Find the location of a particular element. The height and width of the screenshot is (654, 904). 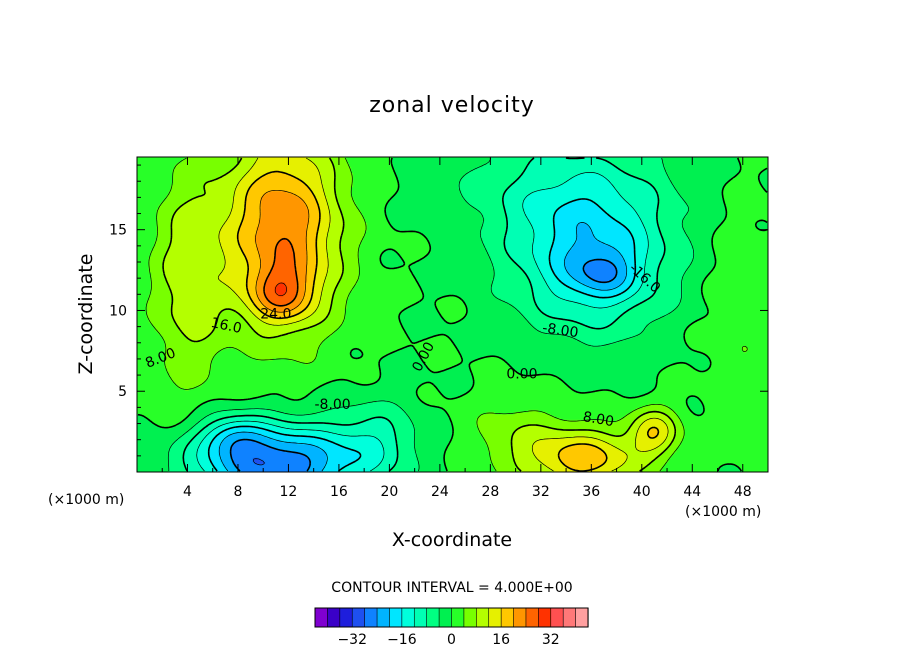

colorbar-frame is located at coordinates (451, 617).